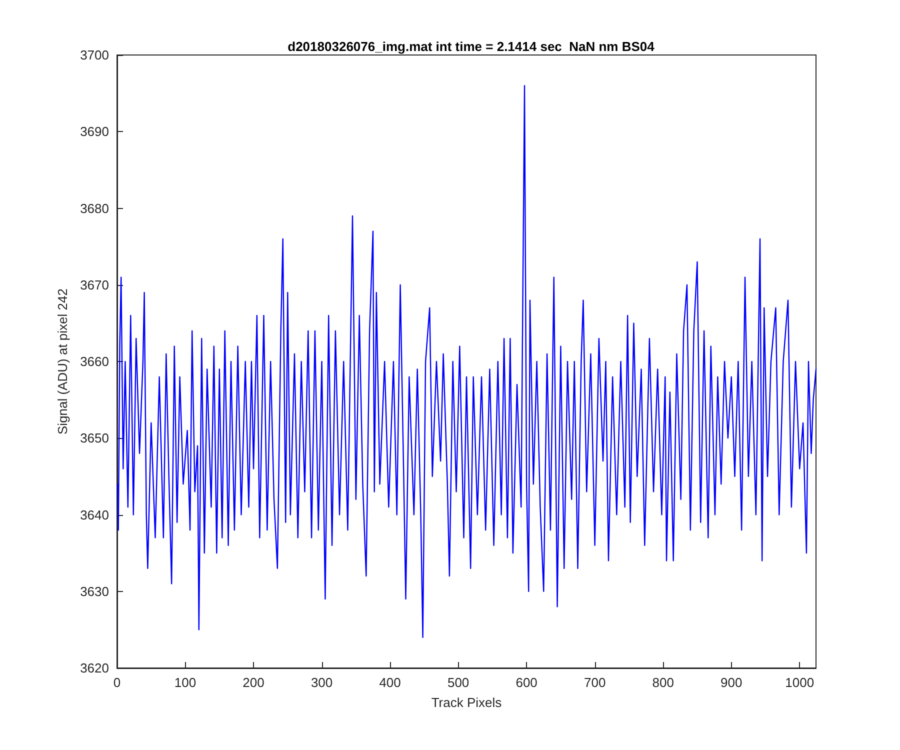 This screenshot has width=900, height=750. Describe the element at coordinates (253, 682) in the screenshot. I see `x-tick-label: 200` at that location.